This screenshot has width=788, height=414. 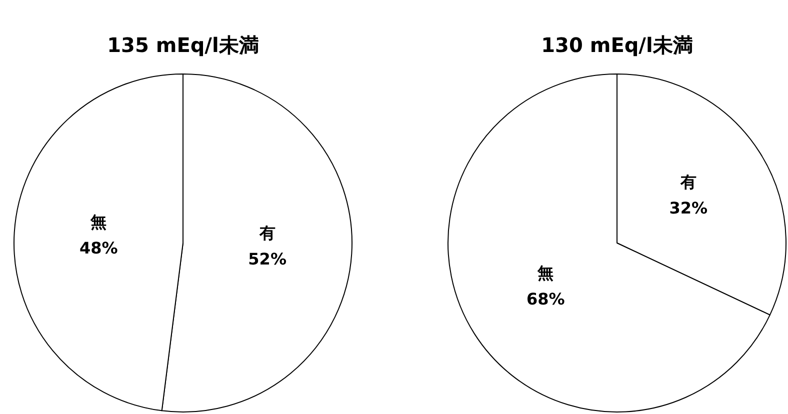 I want to click on data-label: 48%, so click(x=99, y=248).